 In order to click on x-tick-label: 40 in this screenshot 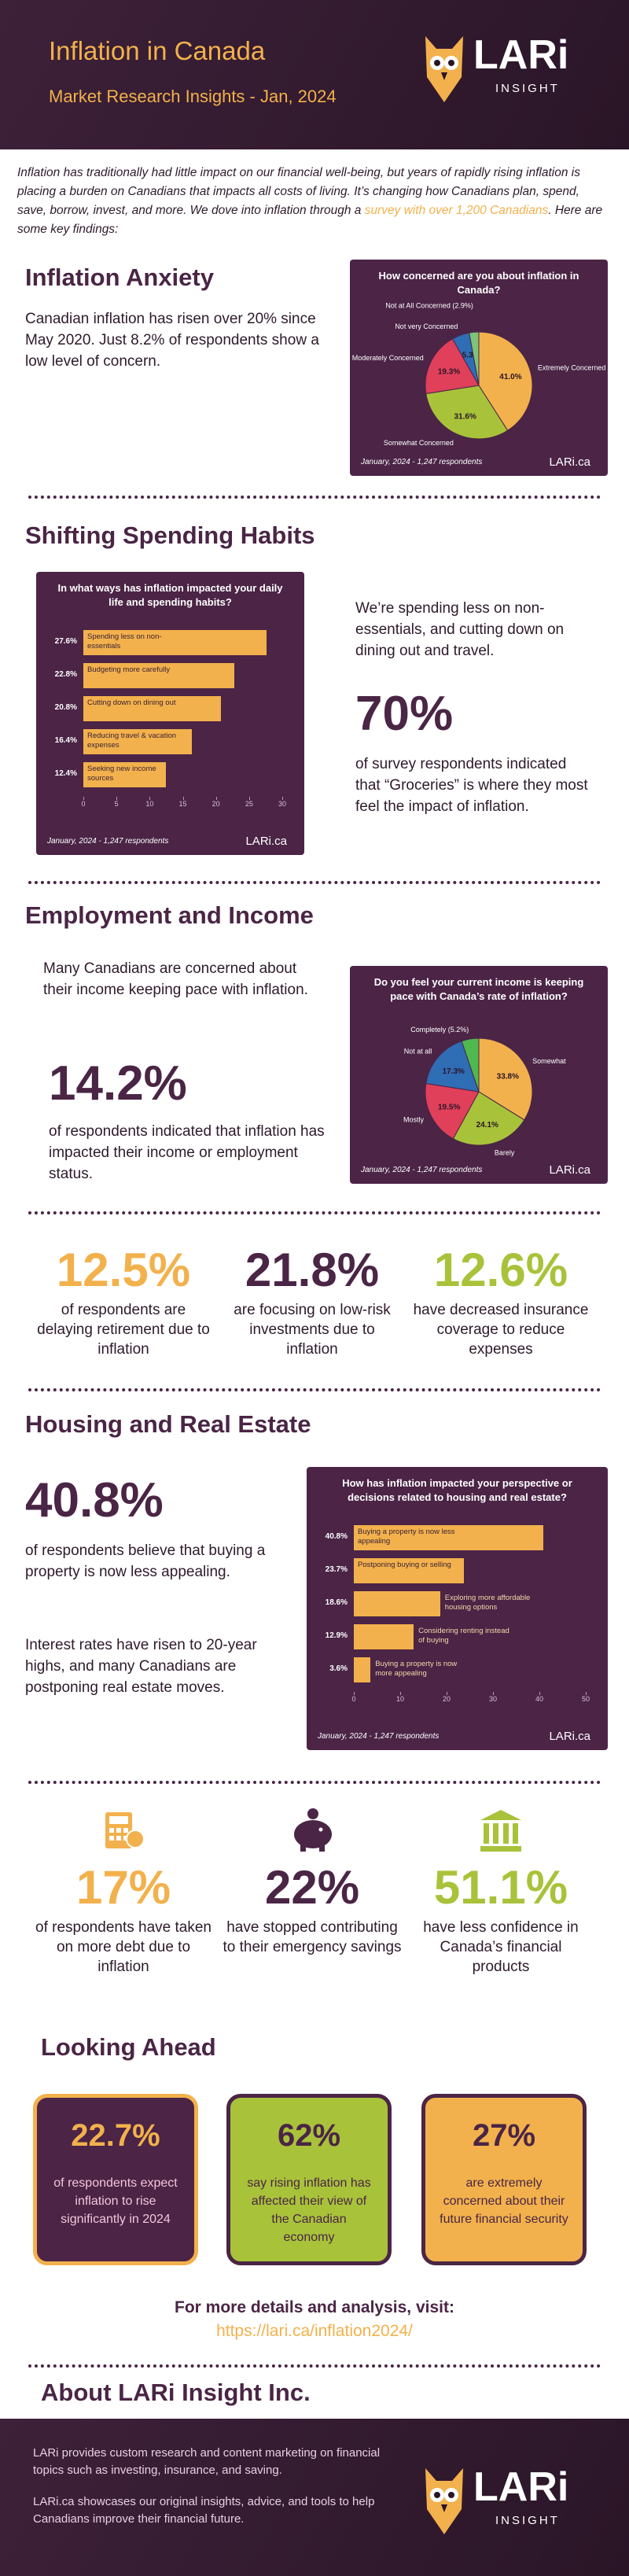, I will do `click(539, 1699)`.